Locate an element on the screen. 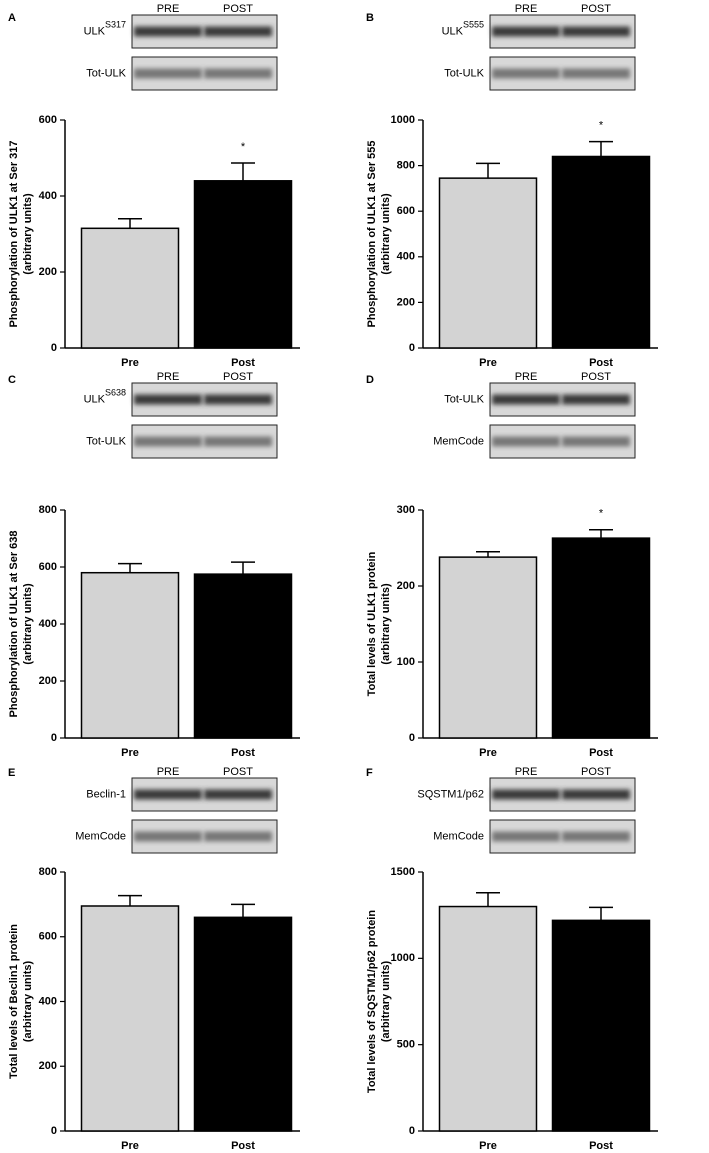  blot-row-label: ULKS317 is located at coordinates (105, 29).